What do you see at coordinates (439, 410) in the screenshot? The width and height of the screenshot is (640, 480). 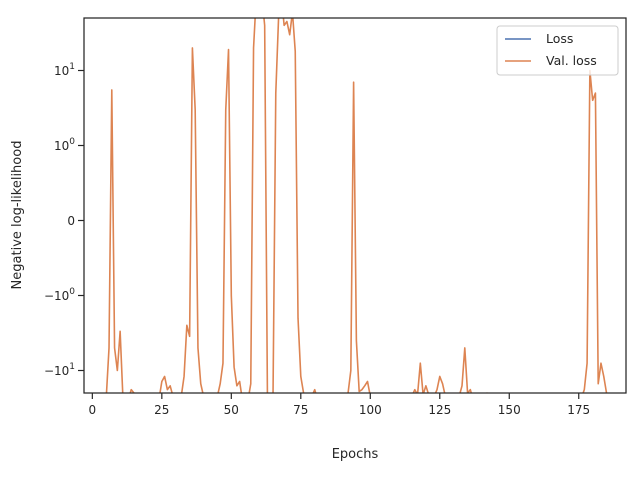 I see `x-tick-label: 125` at bounding box center [439, 410].